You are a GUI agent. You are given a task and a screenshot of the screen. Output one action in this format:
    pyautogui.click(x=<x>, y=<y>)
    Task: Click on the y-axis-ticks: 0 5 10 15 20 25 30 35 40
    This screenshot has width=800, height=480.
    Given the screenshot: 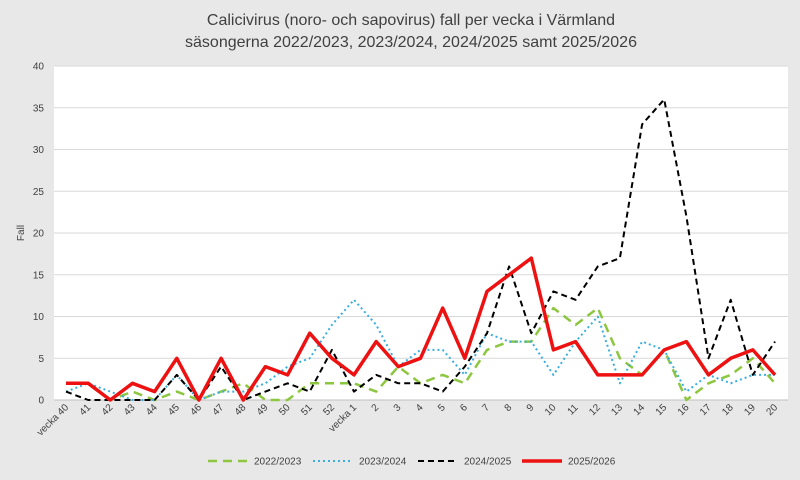 What is the action you would take?
    pyautogui.click(x=39, y=234)
    